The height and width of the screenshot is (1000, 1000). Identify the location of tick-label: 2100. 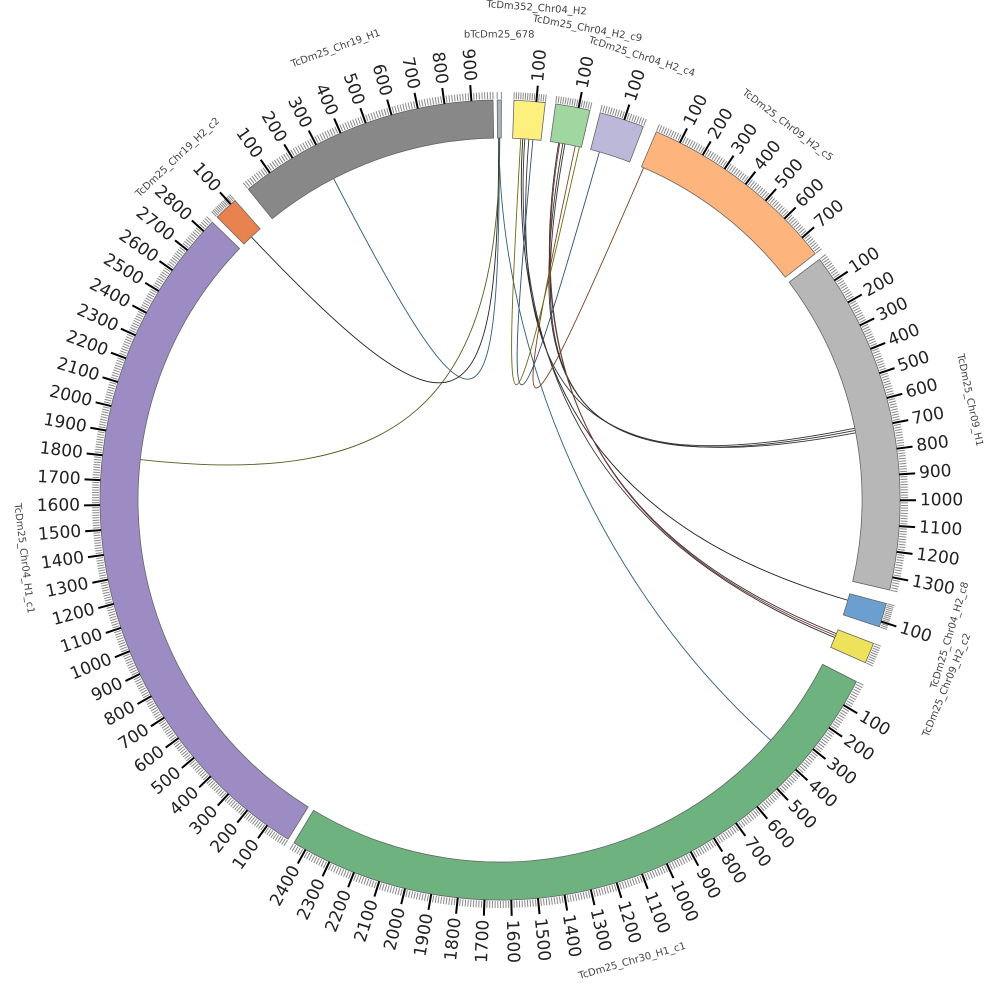
(77, 370).